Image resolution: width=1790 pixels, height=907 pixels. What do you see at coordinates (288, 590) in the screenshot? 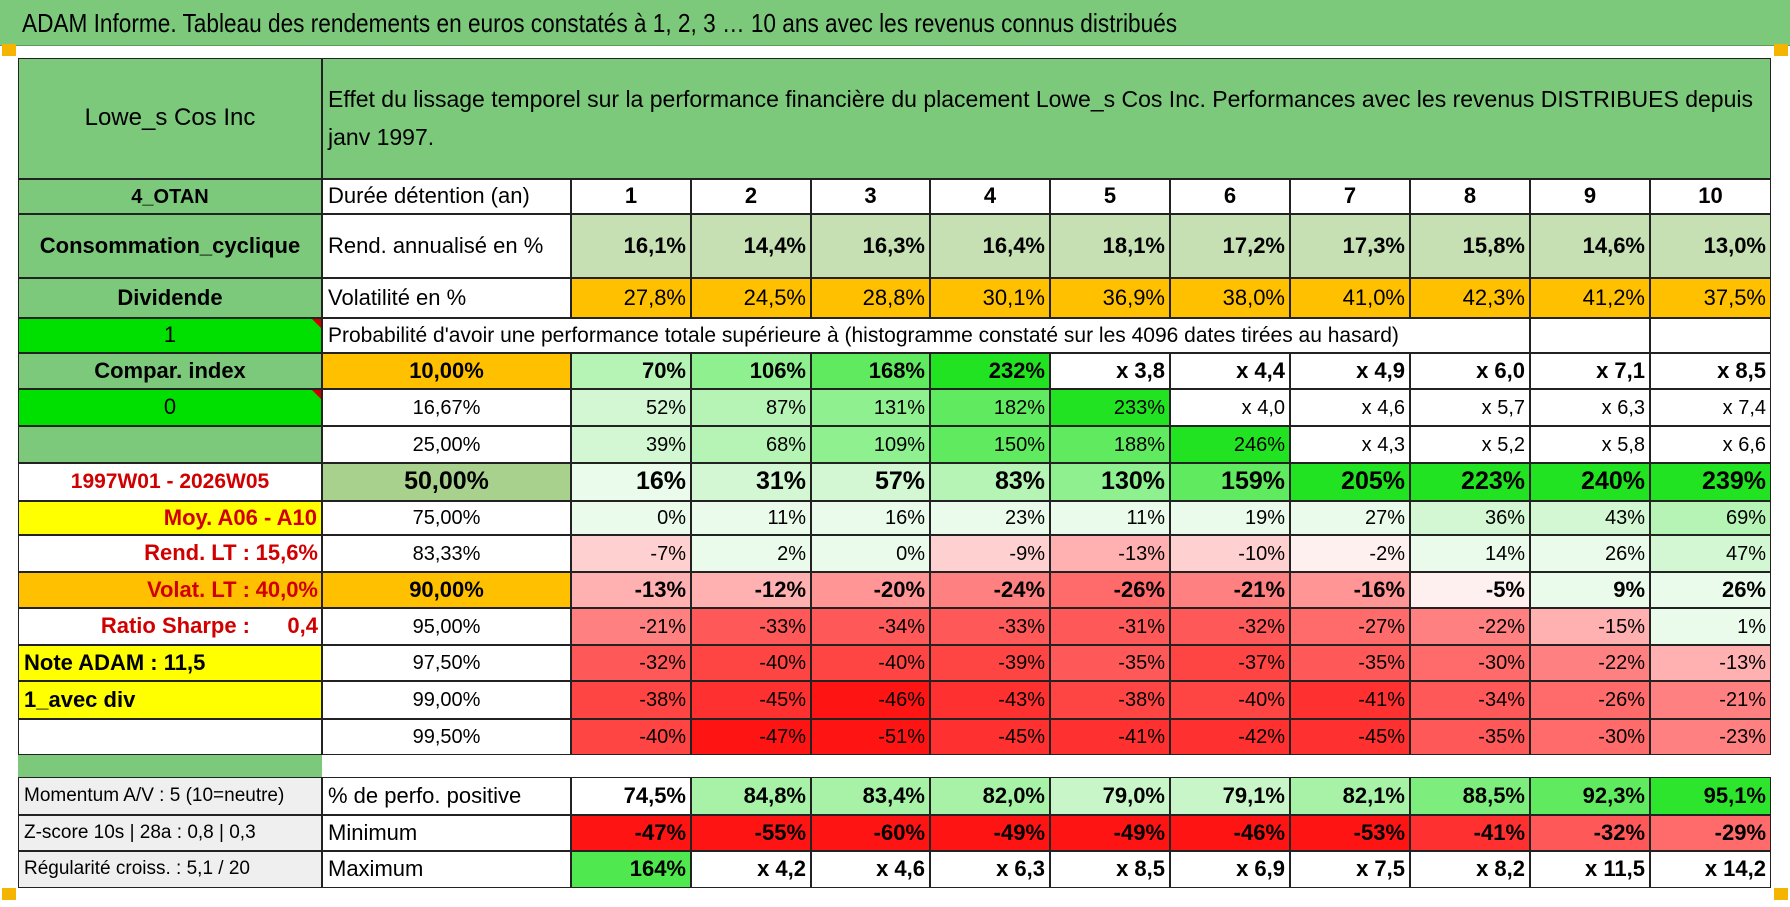
I see `volat-lt-value: 40,0%` at bounding box center [288, 590].